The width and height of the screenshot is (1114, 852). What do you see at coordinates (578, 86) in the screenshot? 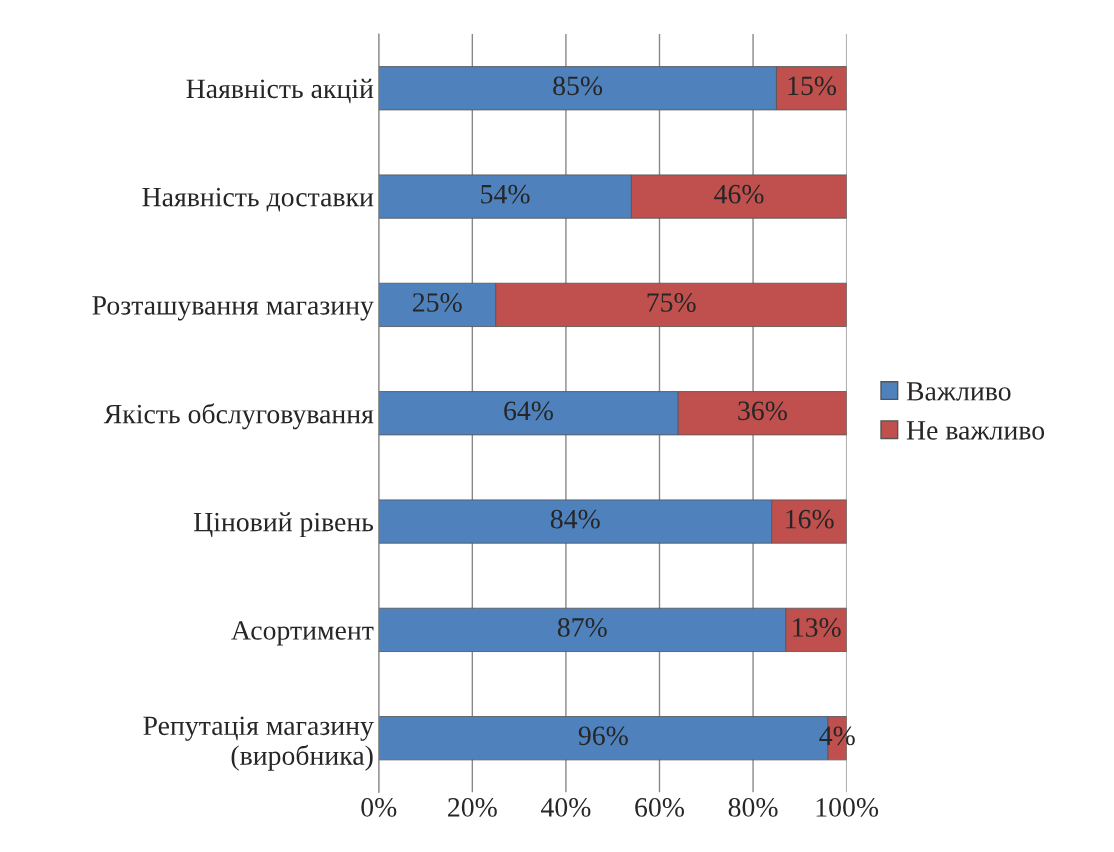
I see `data-label: 85%` at bounding box center [578, 86].